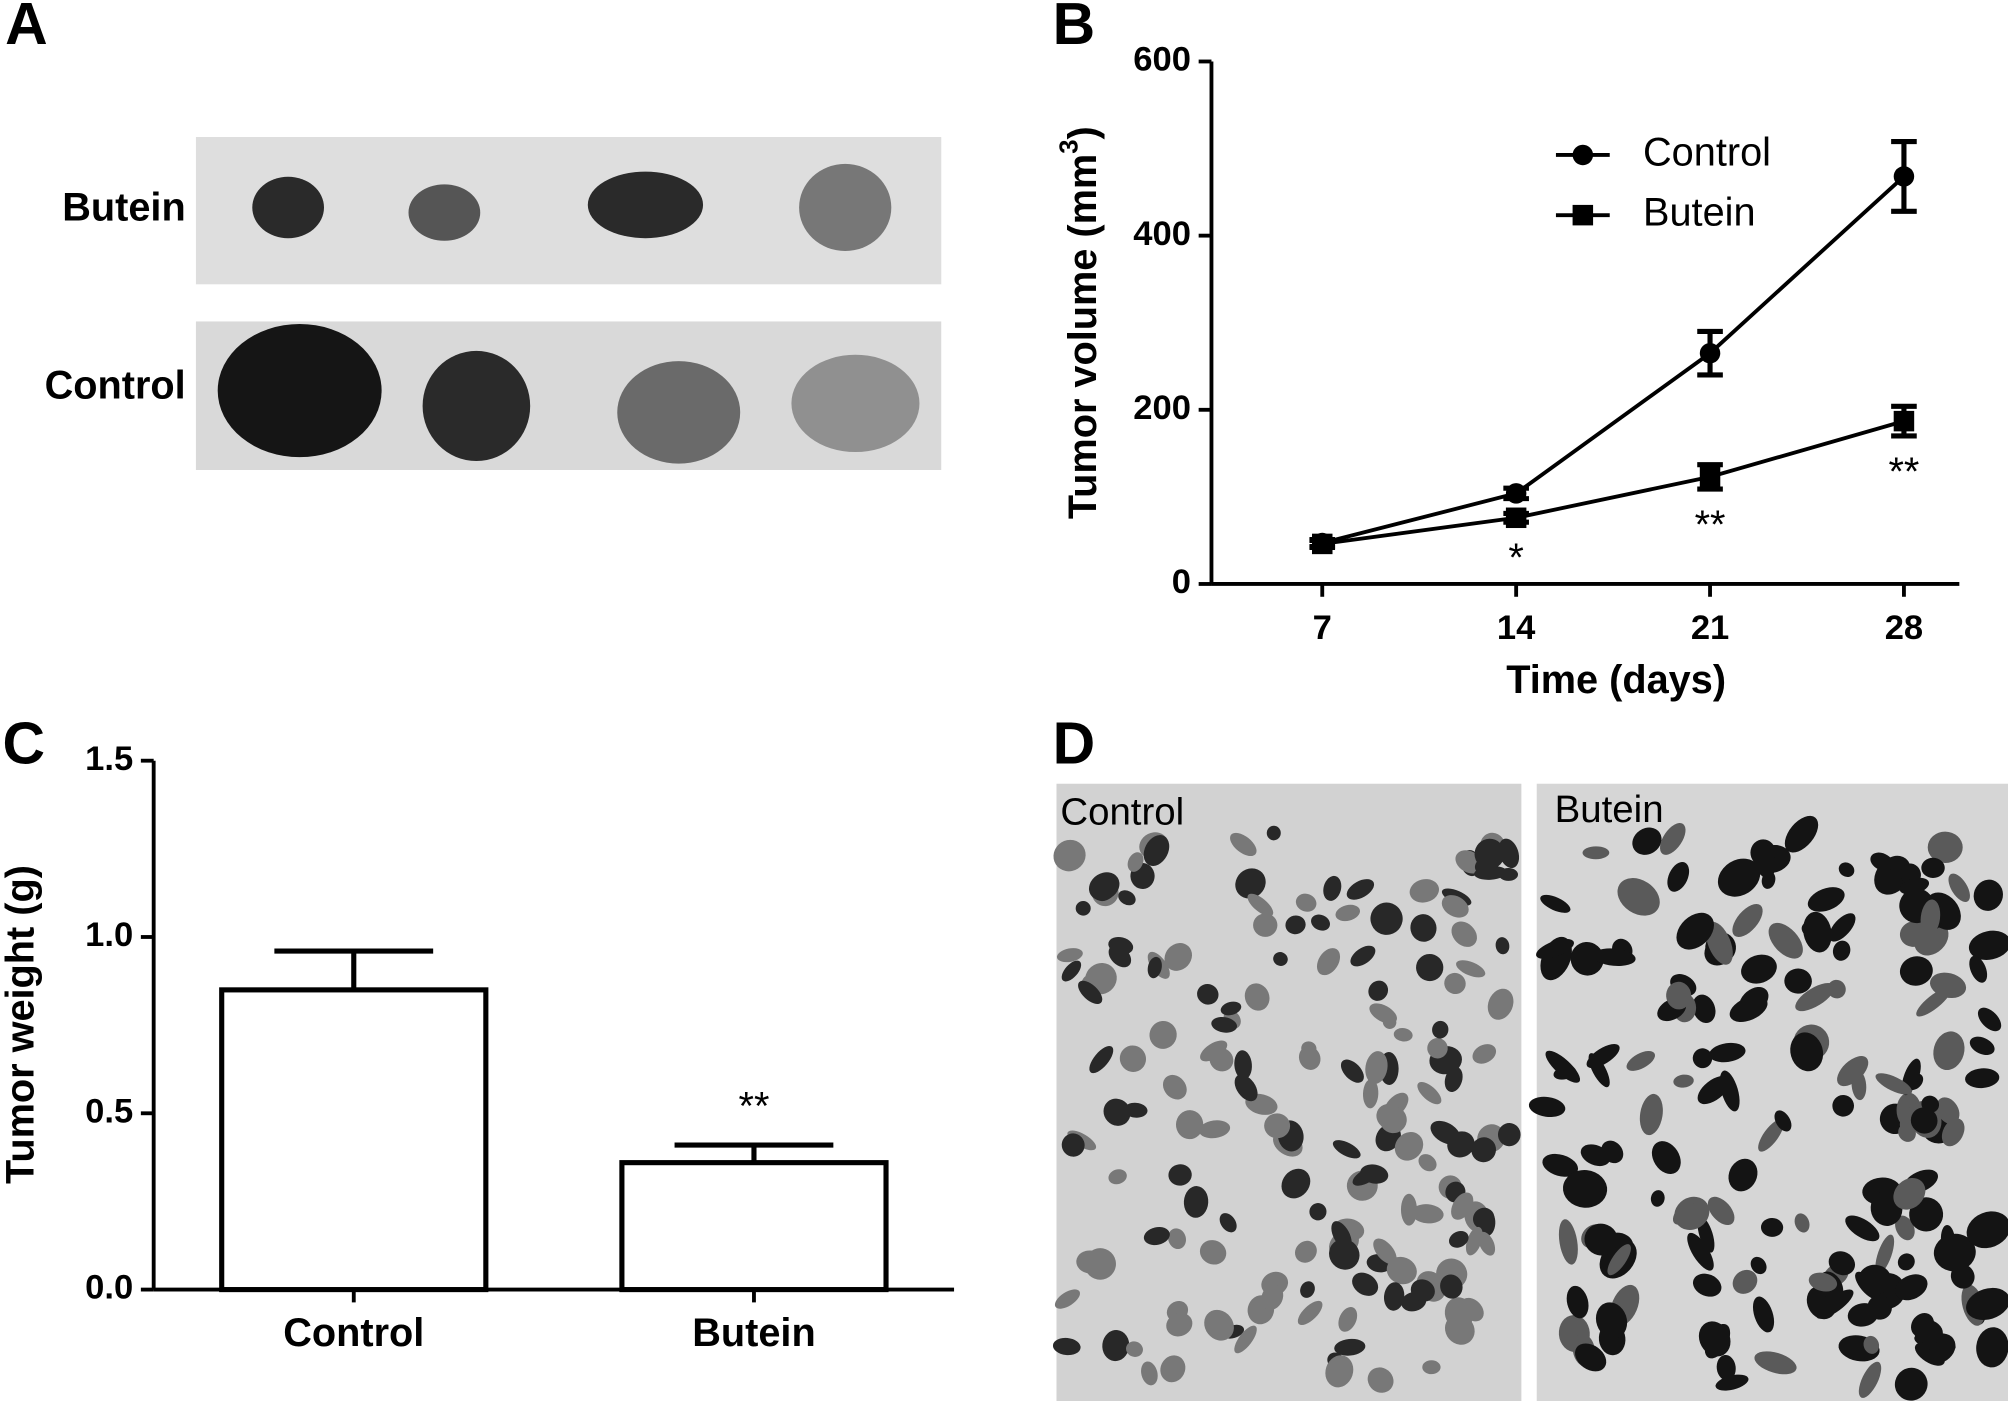 The image size is (2008, 1401). What do you see at coordinates (754, 1152) in the screenshot?
I see `error-bar` at bounding box center [754, 1152].